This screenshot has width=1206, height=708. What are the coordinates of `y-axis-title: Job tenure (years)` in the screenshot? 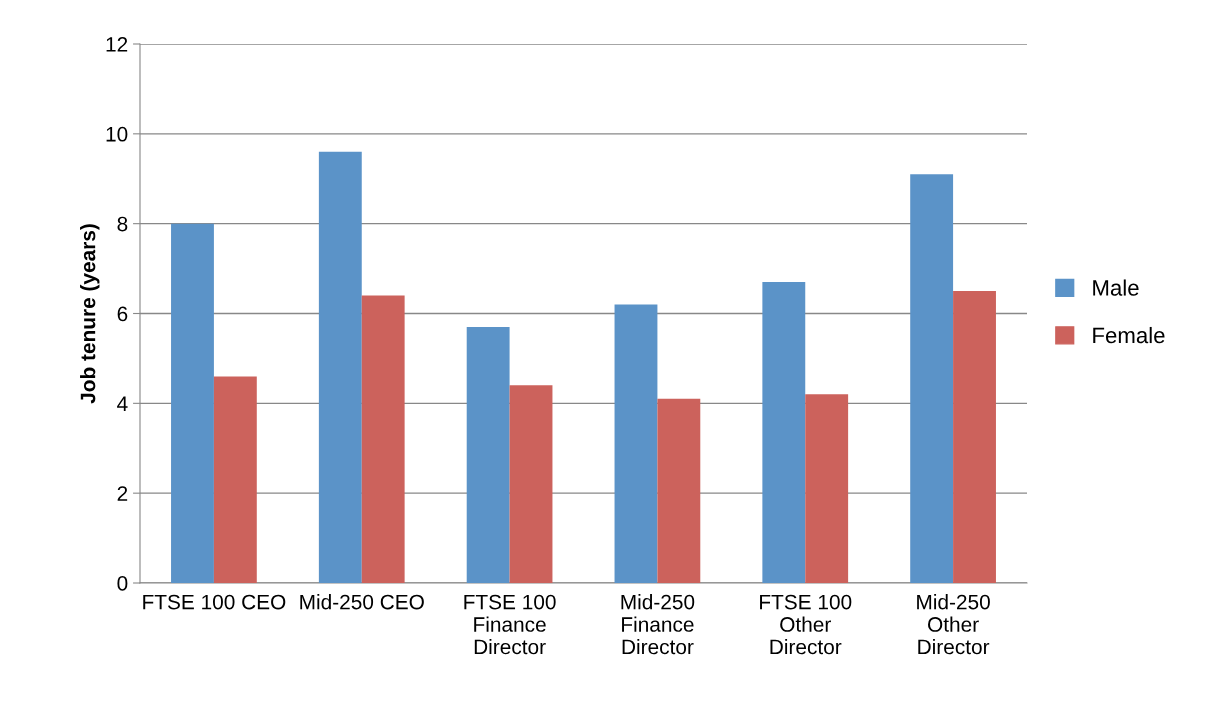 It's located at (90, 314).